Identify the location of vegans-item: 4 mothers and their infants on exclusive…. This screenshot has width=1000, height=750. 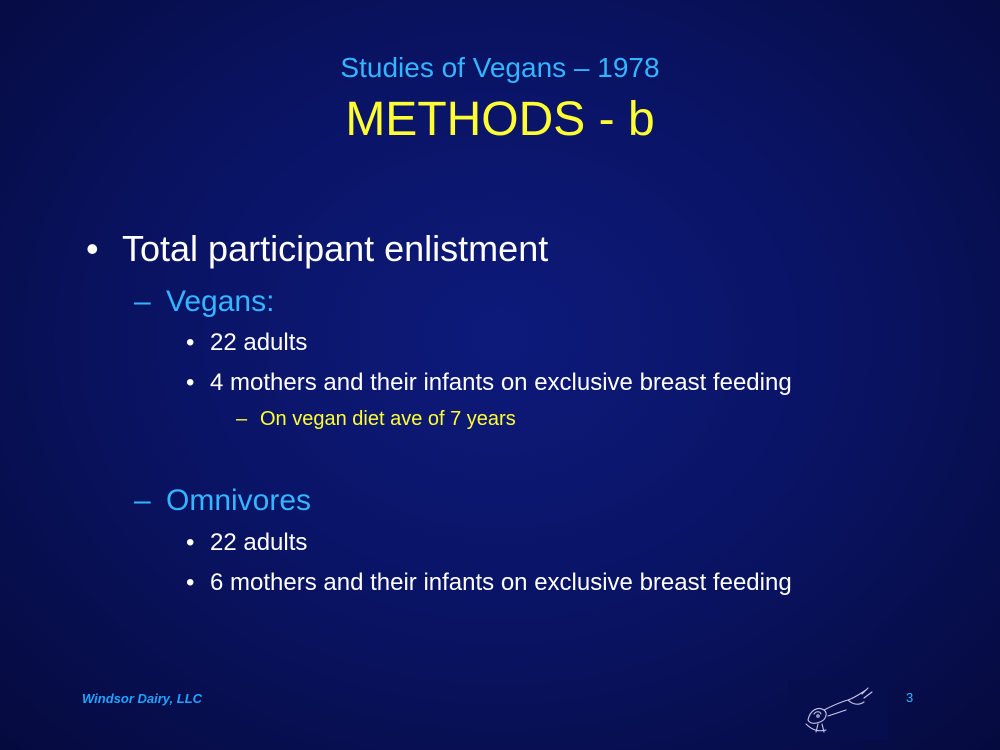
(501, 382).